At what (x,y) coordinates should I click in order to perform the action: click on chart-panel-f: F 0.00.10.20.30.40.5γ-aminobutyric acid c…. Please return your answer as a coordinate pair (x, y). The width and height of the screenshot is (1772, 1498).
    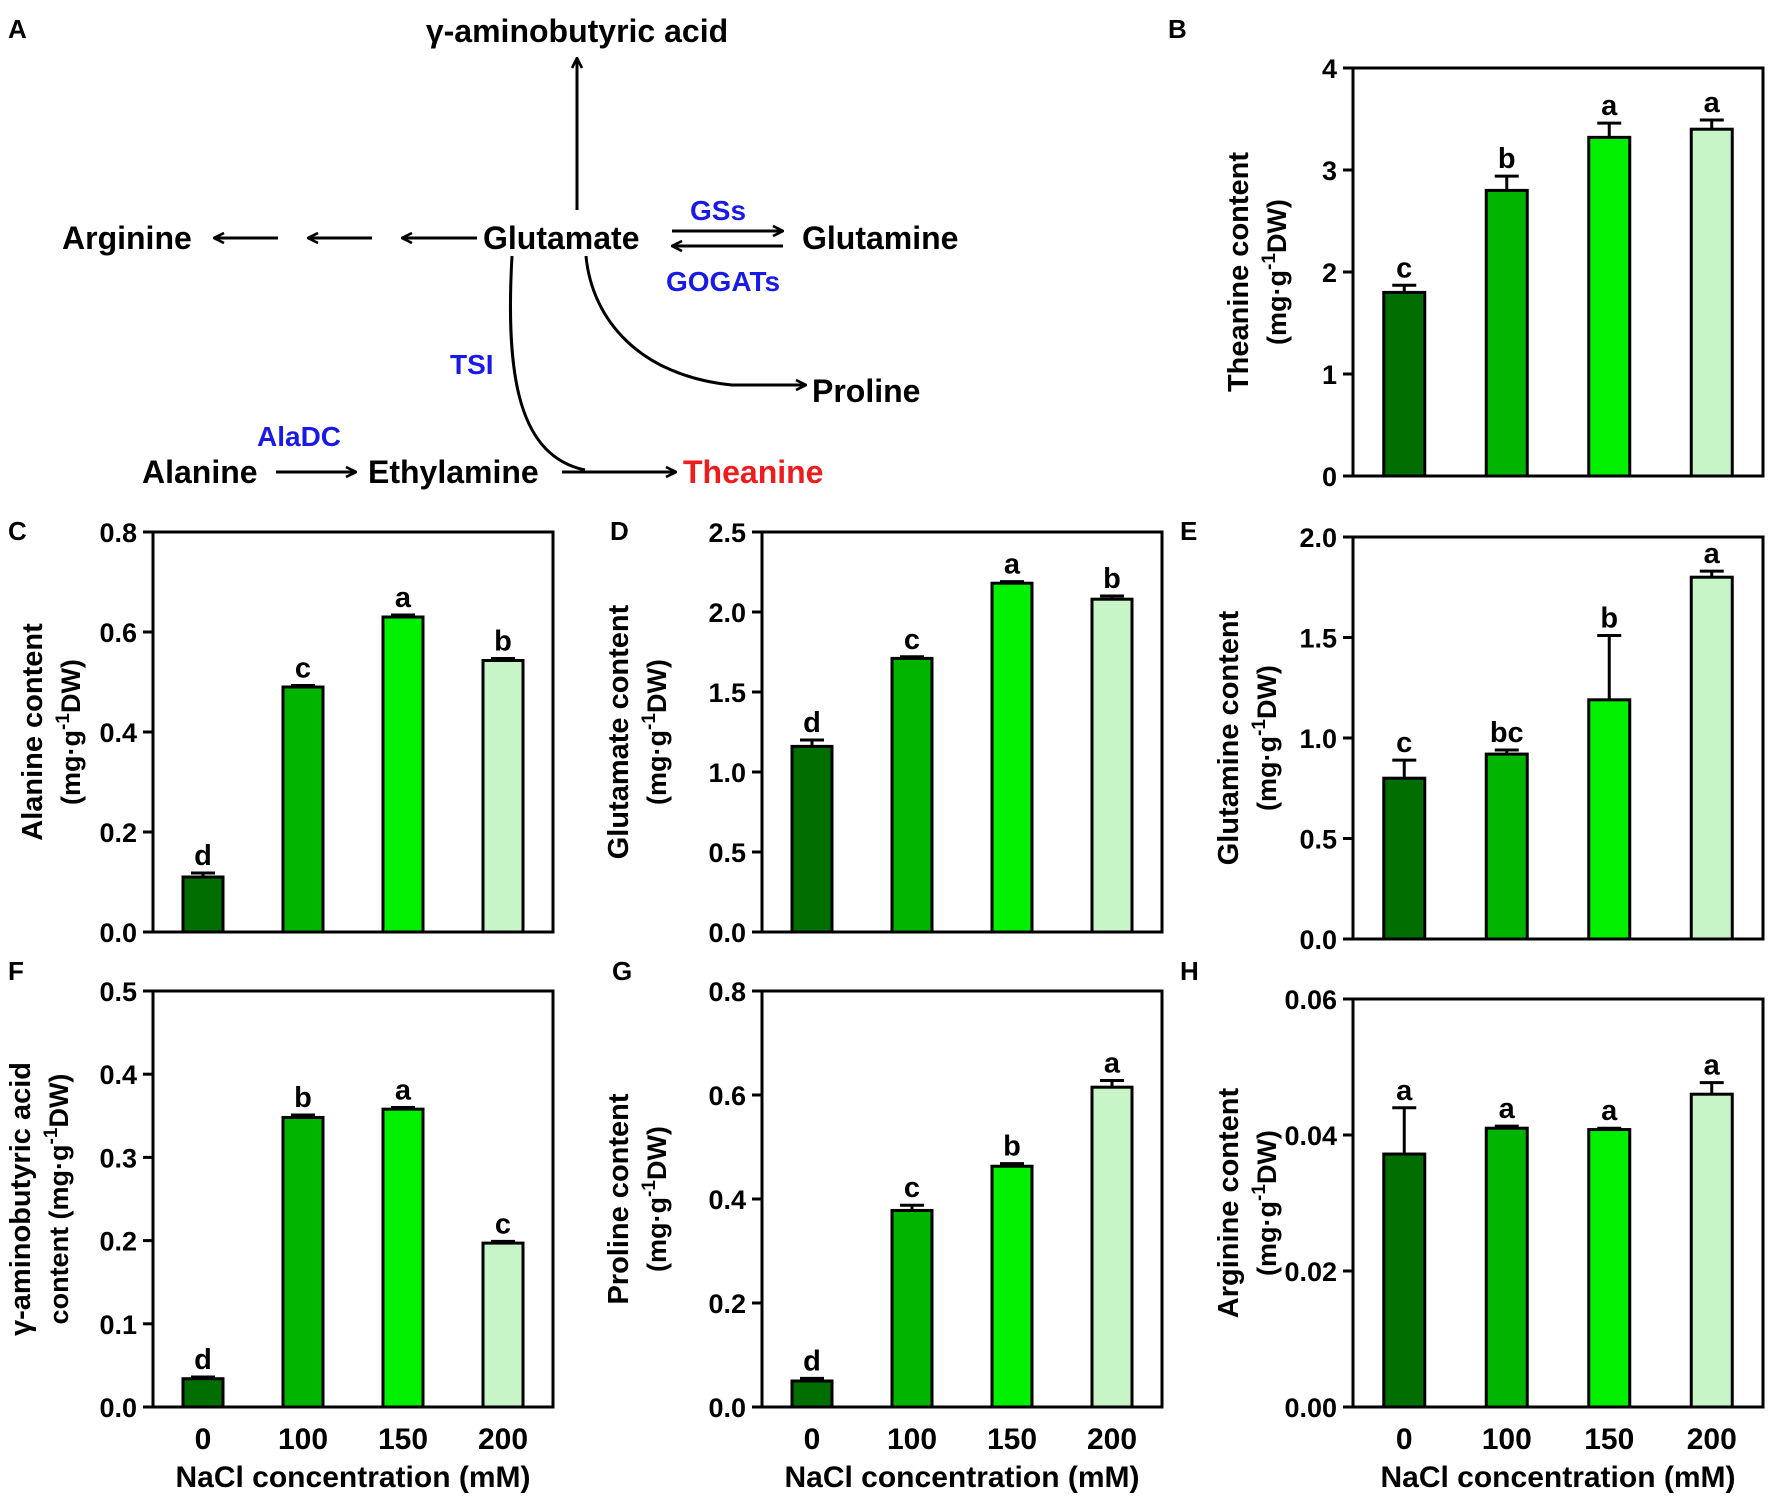
    Looking at the image, I should click on (280, 1225).